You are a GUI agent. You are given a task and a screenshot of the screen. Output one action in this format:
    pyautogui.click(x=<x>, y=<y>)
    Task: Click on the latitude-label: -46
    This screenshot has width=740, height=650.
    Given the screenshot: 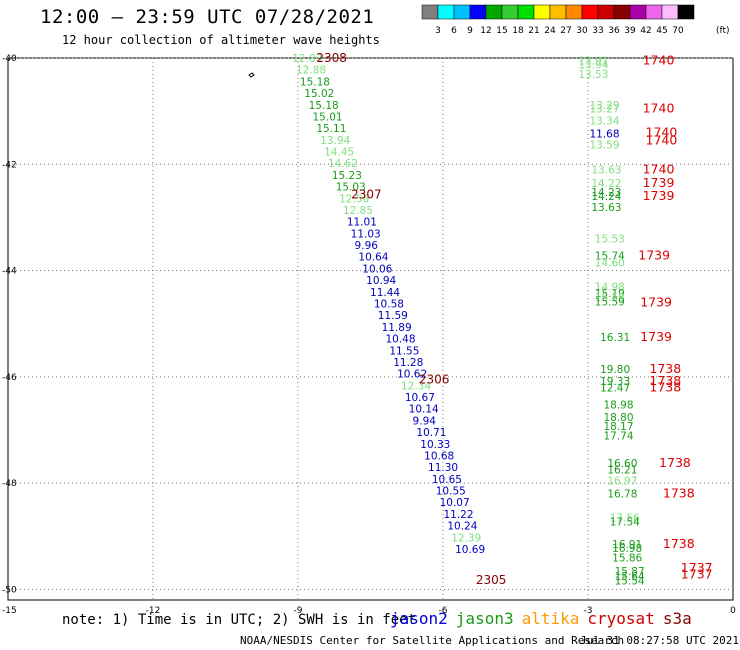 What is the action you would take?
    pyautogui.click(x=9, y=378)
    